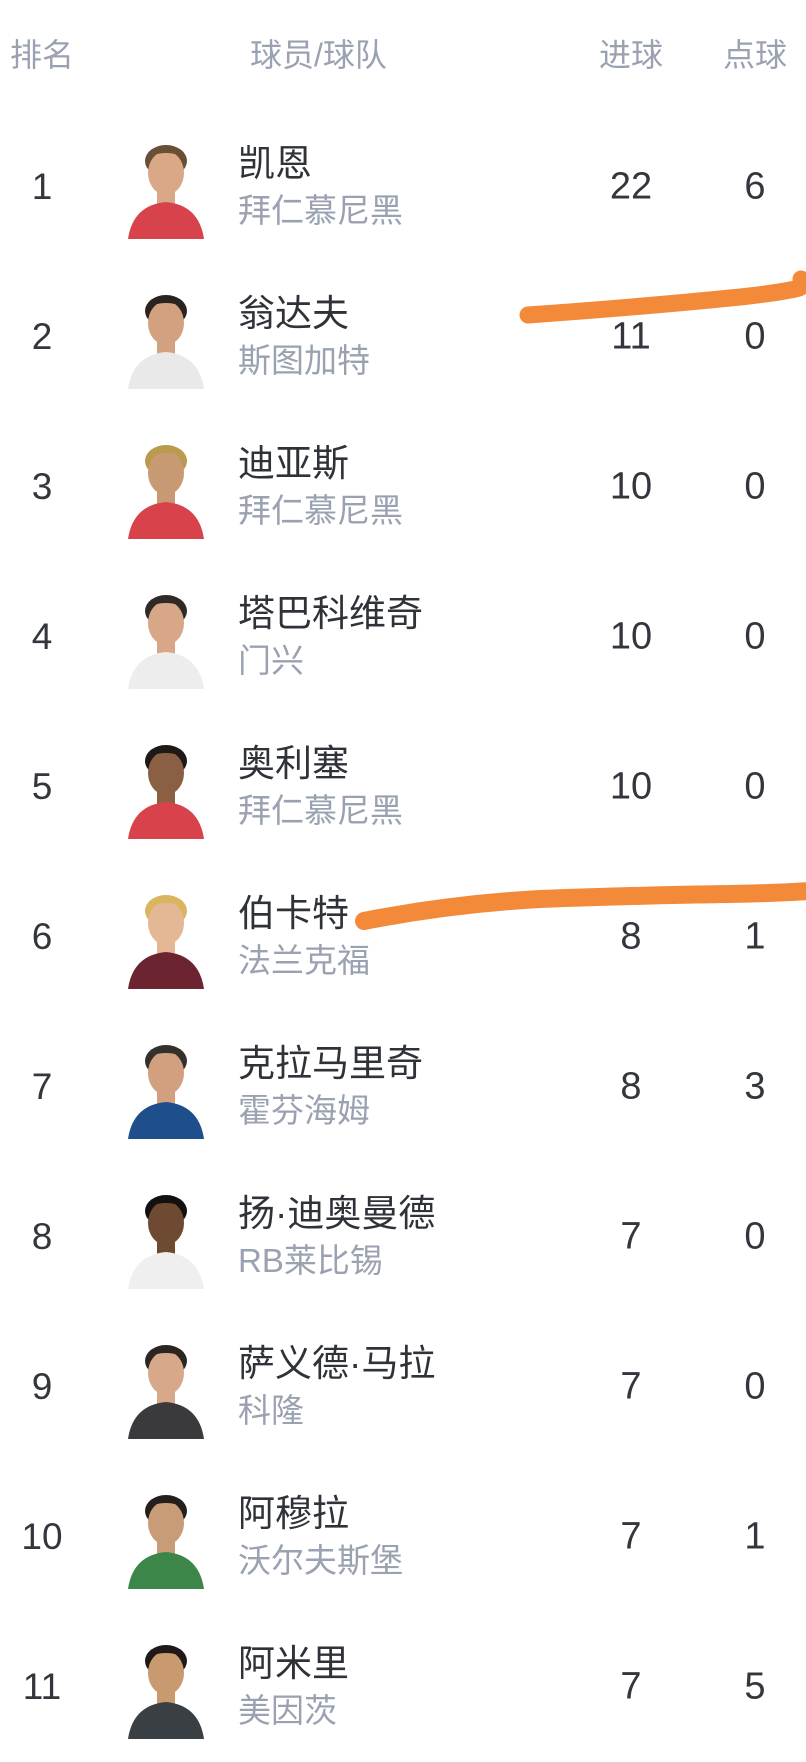 This screenshot has height=1762, width=806. I want to click on header-rank: 排名, so click(41, 55).